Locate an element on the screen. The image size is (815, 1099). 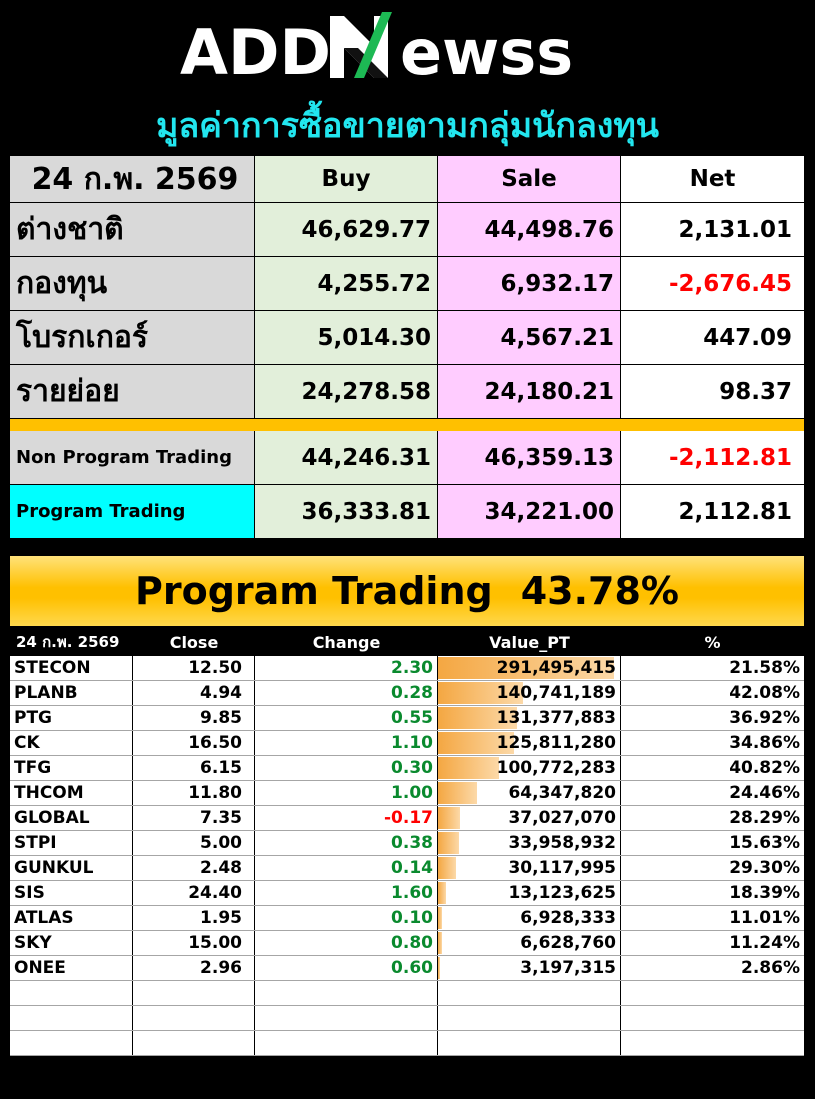
investor-name: ต่างชาติ is located at coordinates (132, 230).